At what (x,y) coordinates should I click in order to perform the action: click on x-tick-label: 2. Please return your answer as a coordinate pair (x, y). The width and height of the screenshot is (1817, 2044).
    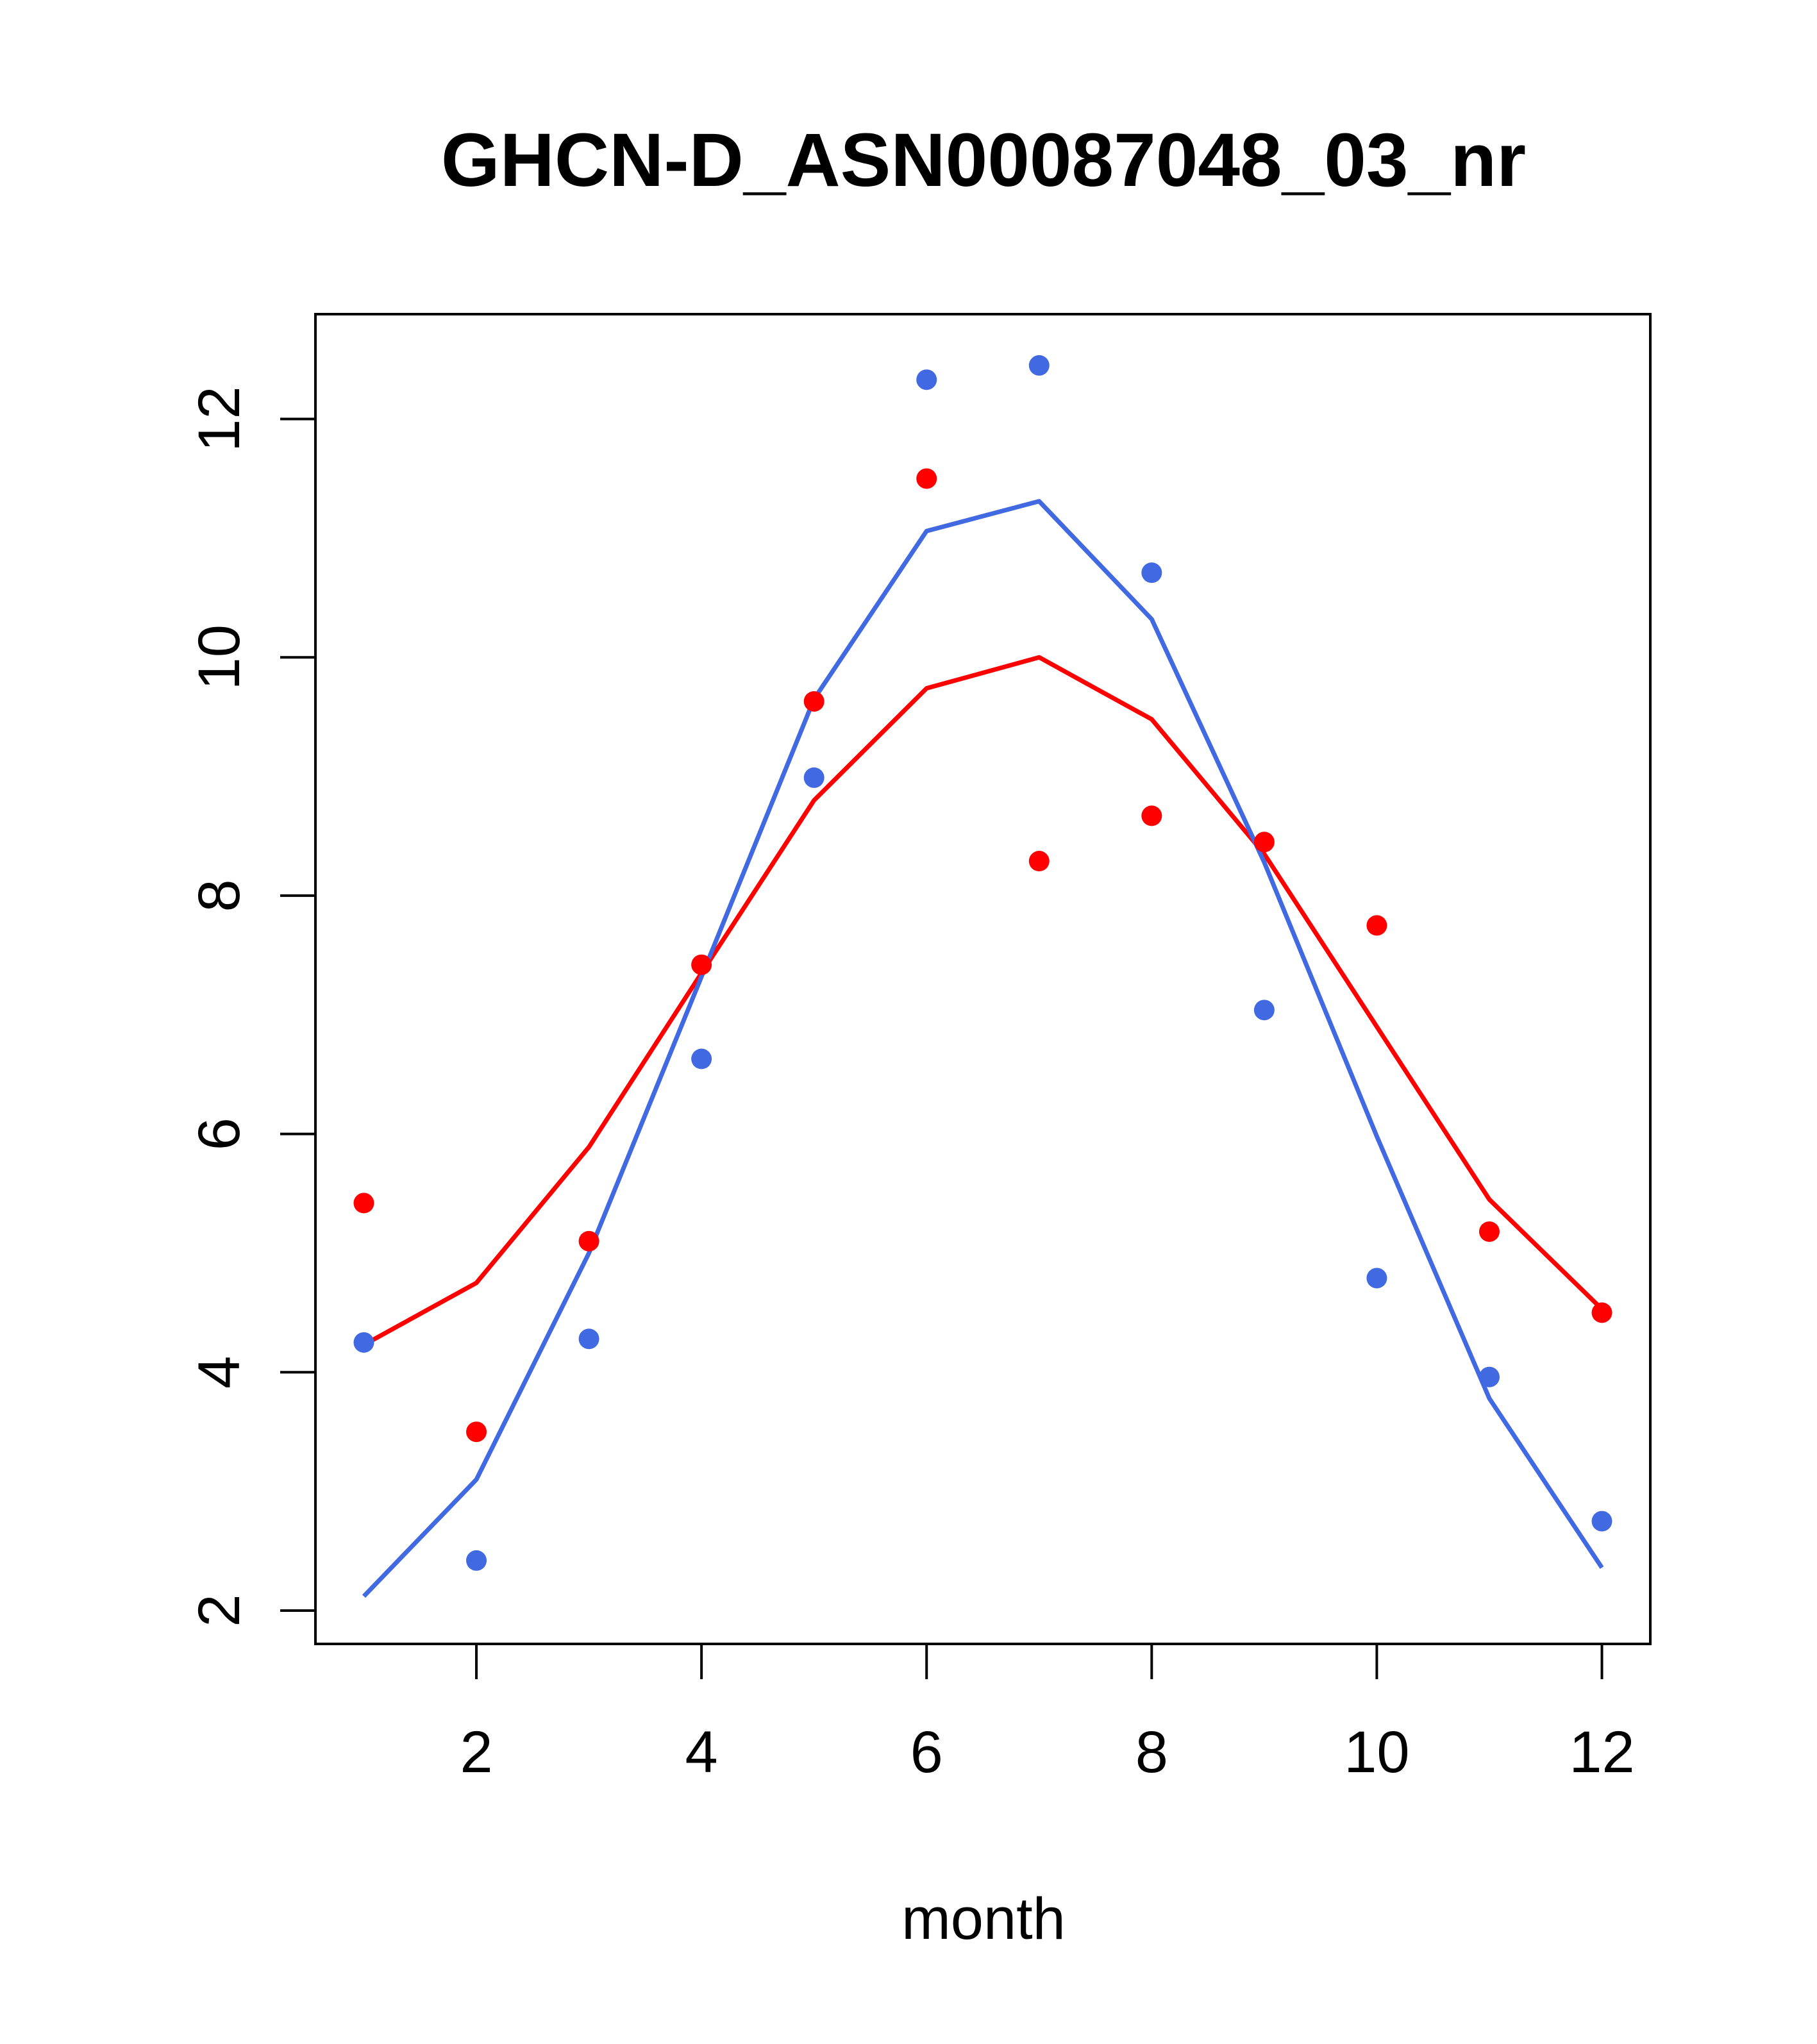
    Looking at the image, I should click on (476, 1753).